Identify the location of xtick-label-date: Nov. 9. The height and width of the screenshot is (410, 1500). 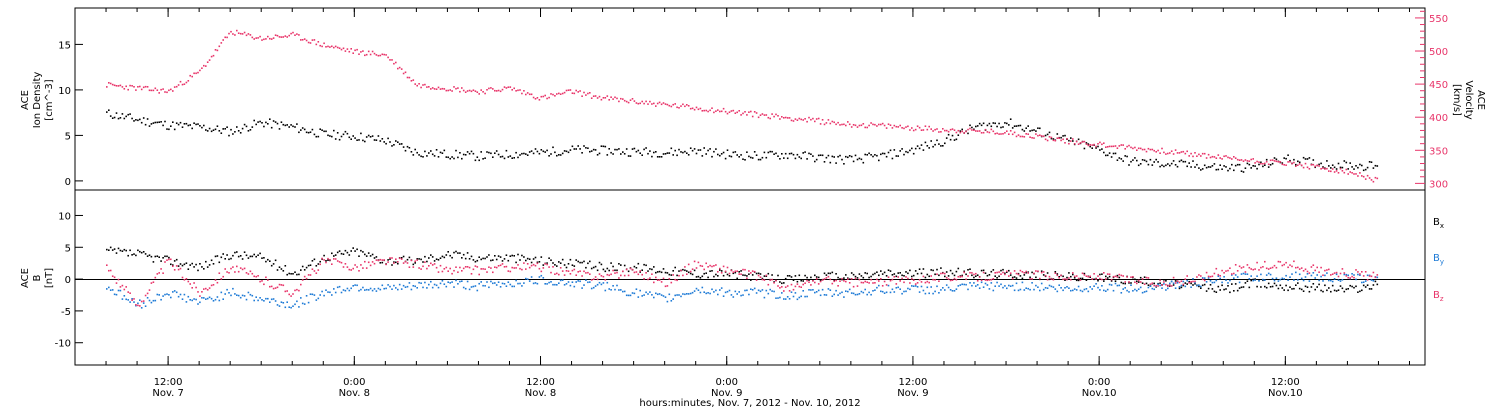
(912, 393).